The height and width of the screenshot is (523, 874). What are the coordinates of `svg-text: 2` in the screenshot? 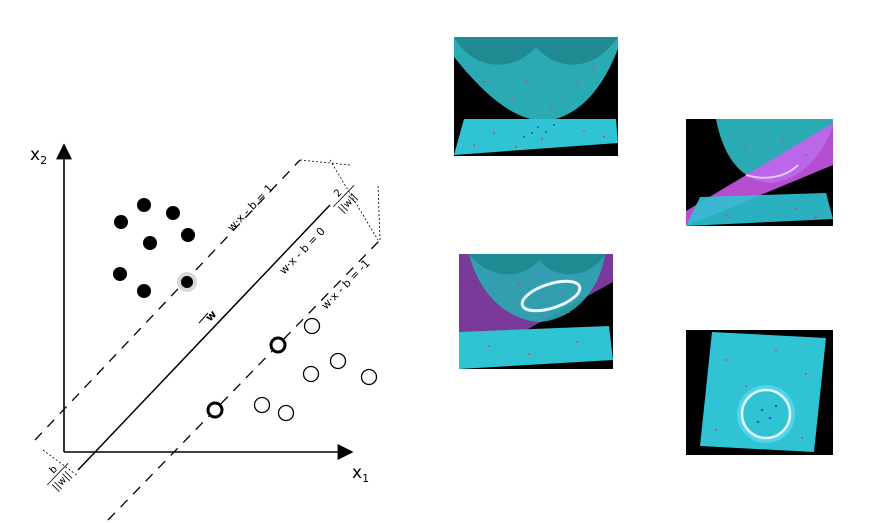 It's located at (338, 193).